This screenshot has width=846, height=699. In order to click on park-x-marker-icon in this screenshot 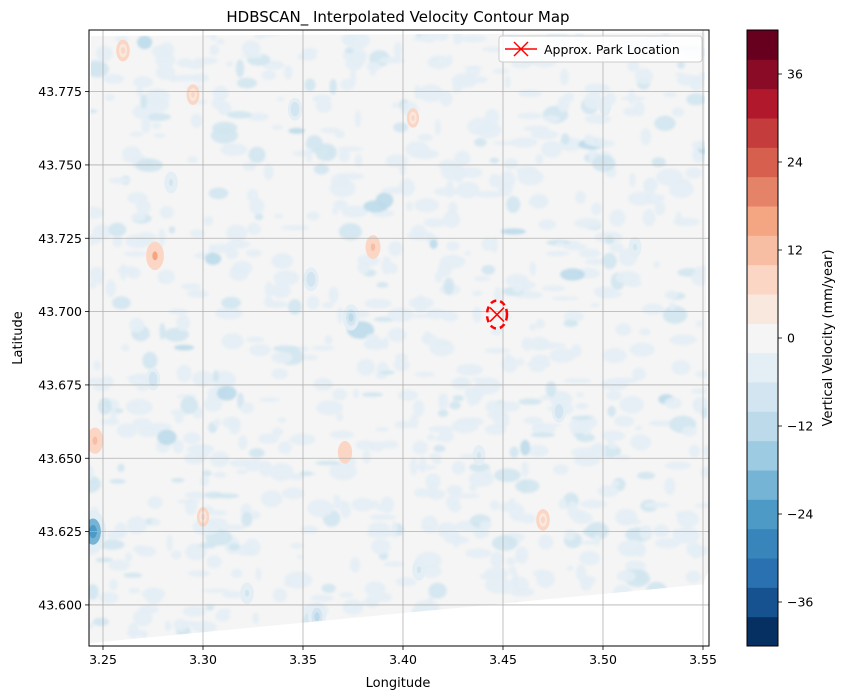, I will do `click(497, 315)`.